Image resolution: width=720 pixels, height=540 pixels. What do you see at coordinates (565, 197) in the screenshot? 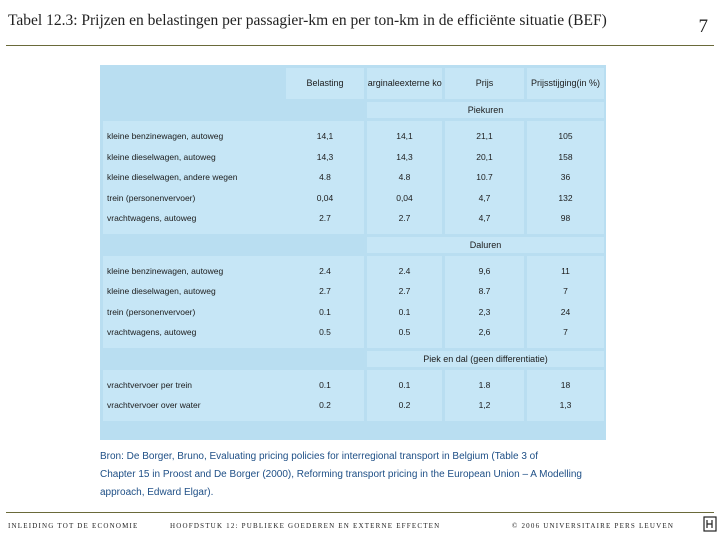
I see `table-cell: 132` at bounding box center [565, 197].